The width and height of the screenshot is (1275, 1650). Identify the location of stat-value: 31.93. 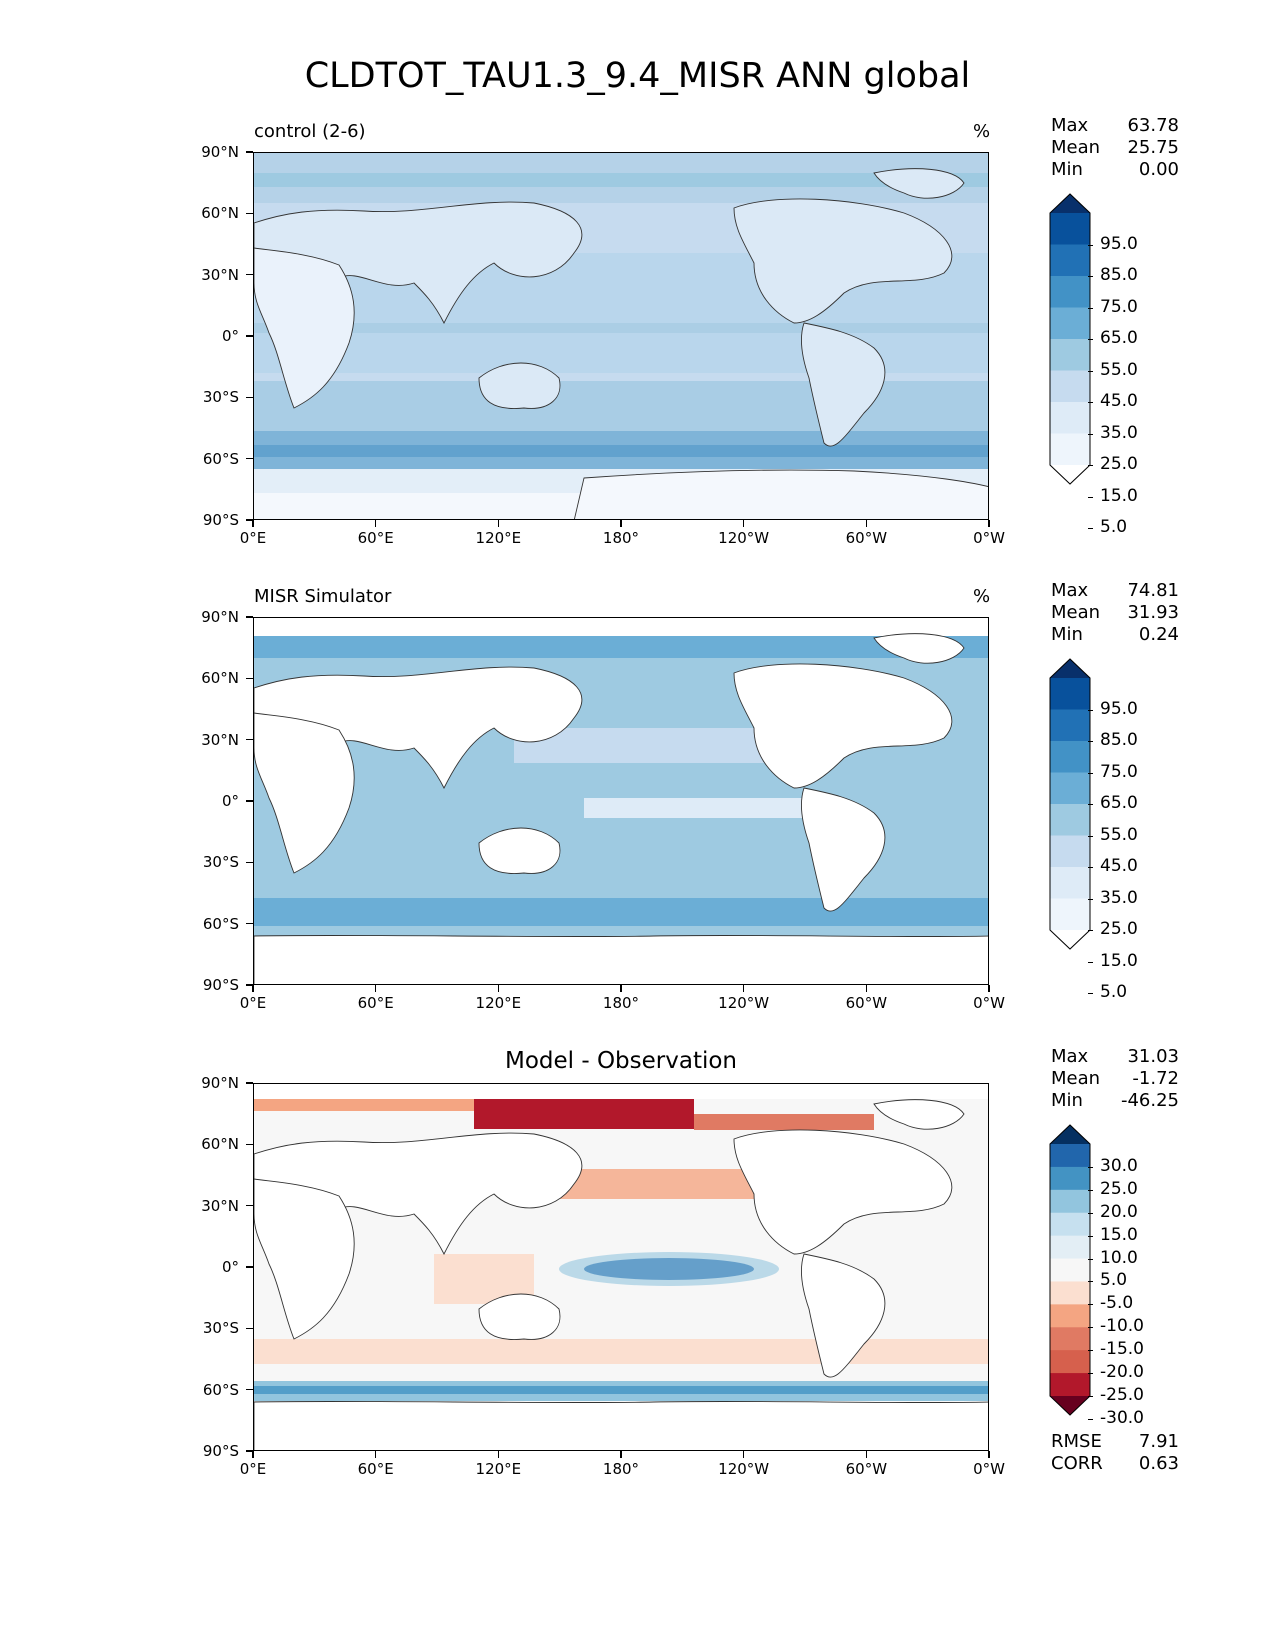
(1153, 612).